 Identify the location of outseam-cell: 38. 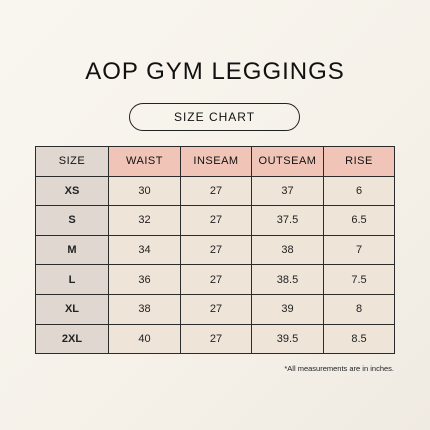
(287, 250).